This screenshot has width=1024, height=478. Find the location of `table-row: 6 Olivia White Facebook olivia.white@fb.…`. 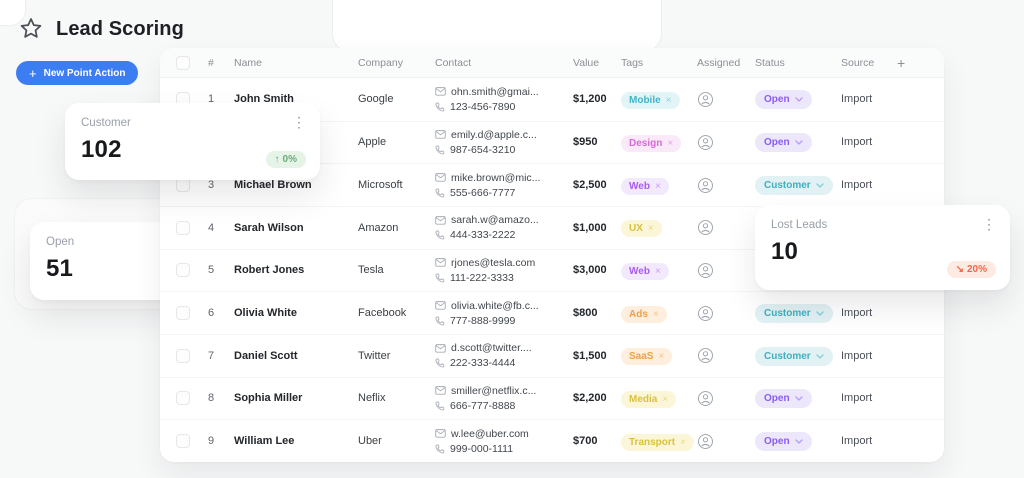

table-row: 6 Olivia White Facebook olivia.white@fb.… is located at coordinates (552, 312).